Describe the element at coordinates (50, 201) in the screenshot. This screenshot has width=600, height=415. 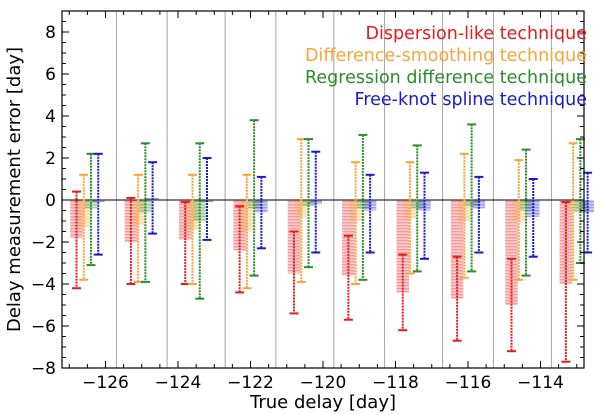
I see `y-tick-label-4: 0` at that location.